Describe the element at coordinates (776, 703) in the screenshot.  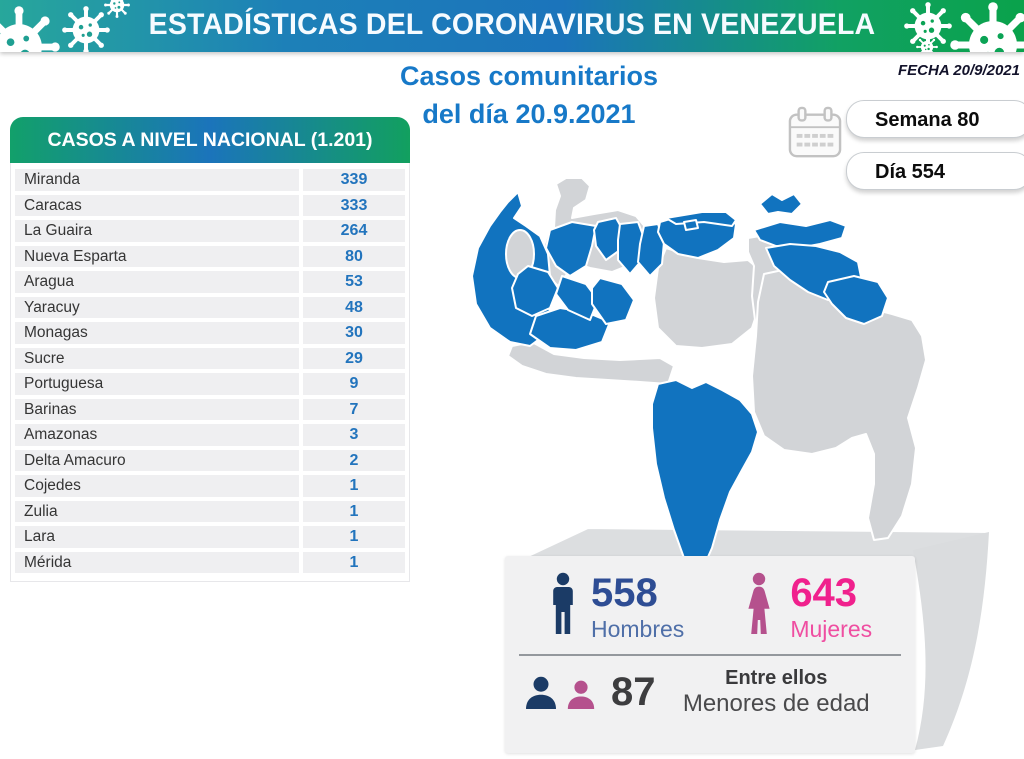
I see `minors-label-line2: Menores de edad` at that location.